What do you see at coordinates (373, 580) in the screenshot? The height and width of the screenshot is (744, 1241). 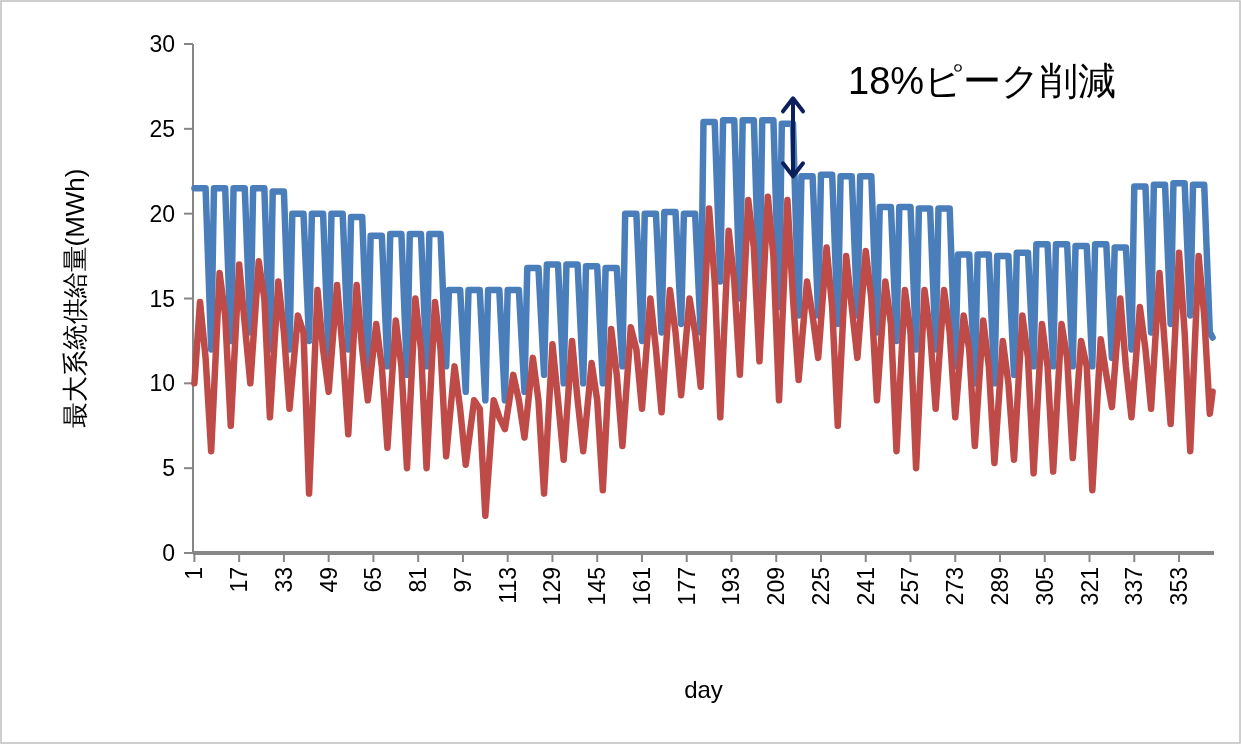 I see `x-tick-label: 65` at bounding box center [373, 580].